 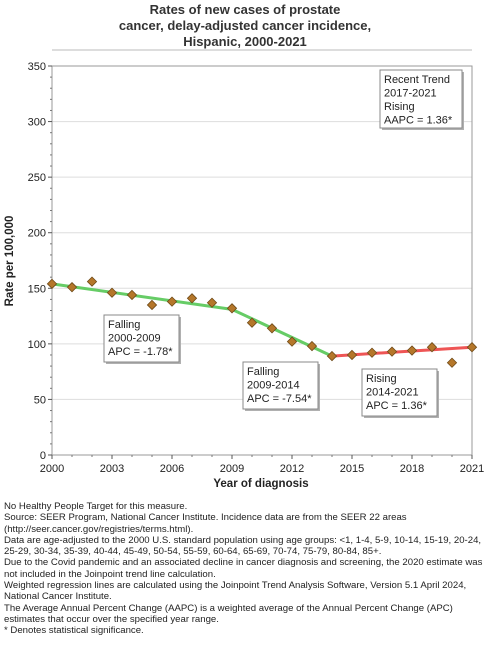 What do you see at coordinates (112, 292) in the screenshot?
I see `data-point-2003` at bounding box center [112, 292].